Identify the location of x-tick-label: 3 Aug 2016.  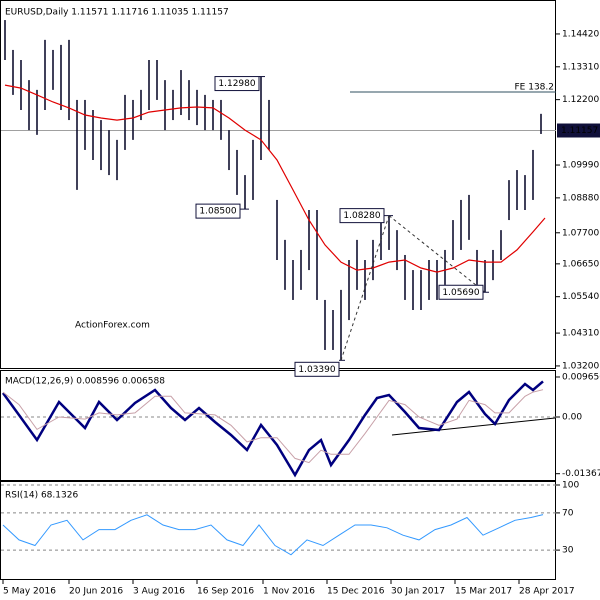
(159, 592).